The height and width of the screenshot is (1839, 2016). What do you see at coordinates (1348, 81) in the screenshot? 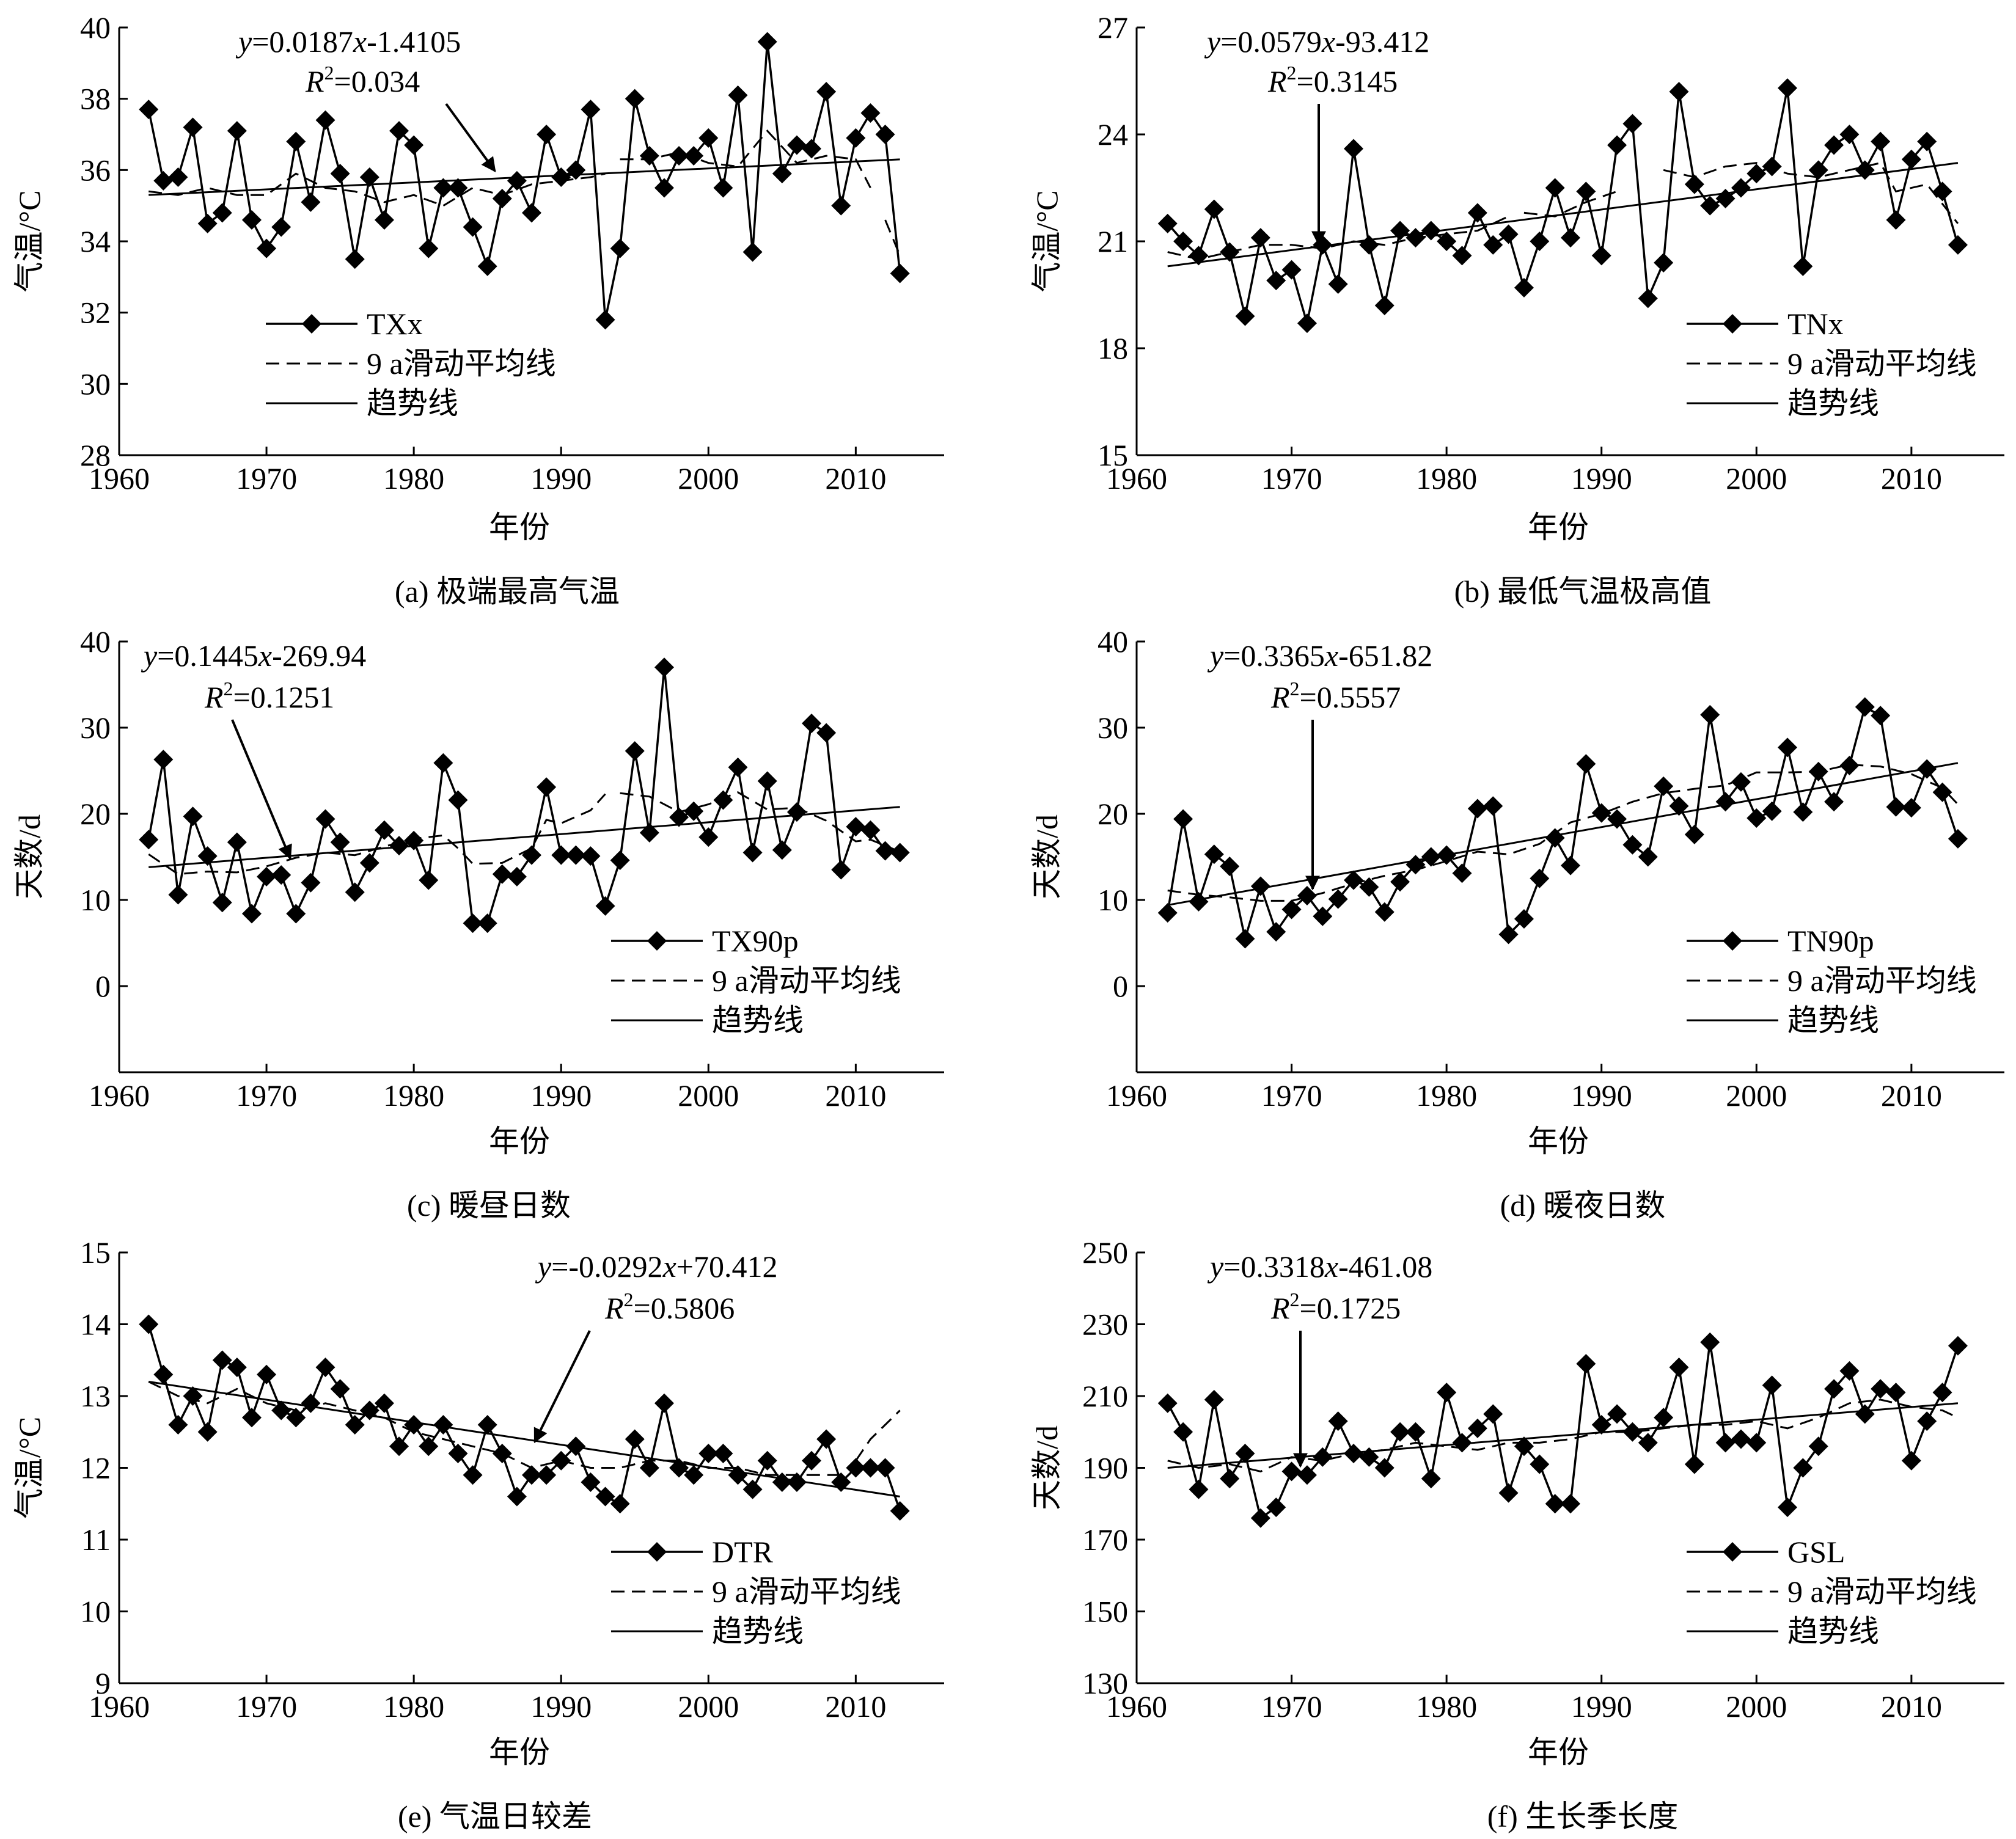
I see `r2-value: =0.3145` at bounding box center [1348, 81].